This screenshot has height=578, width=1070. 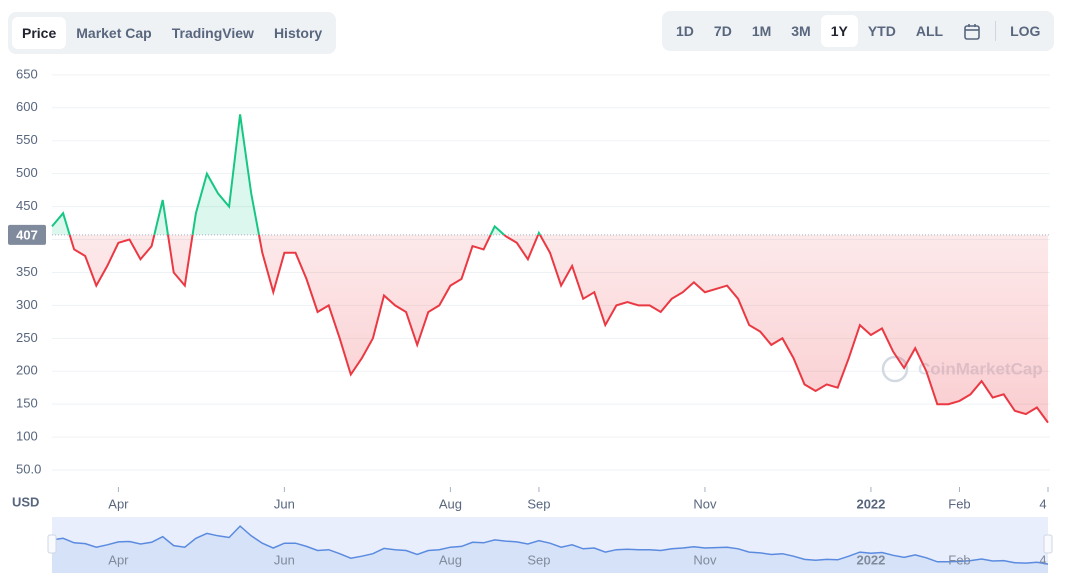 What do you see at coordinates (114, 33) in the screenshot?
I see `tab: Market Cap` at bounding box center [114, 33].